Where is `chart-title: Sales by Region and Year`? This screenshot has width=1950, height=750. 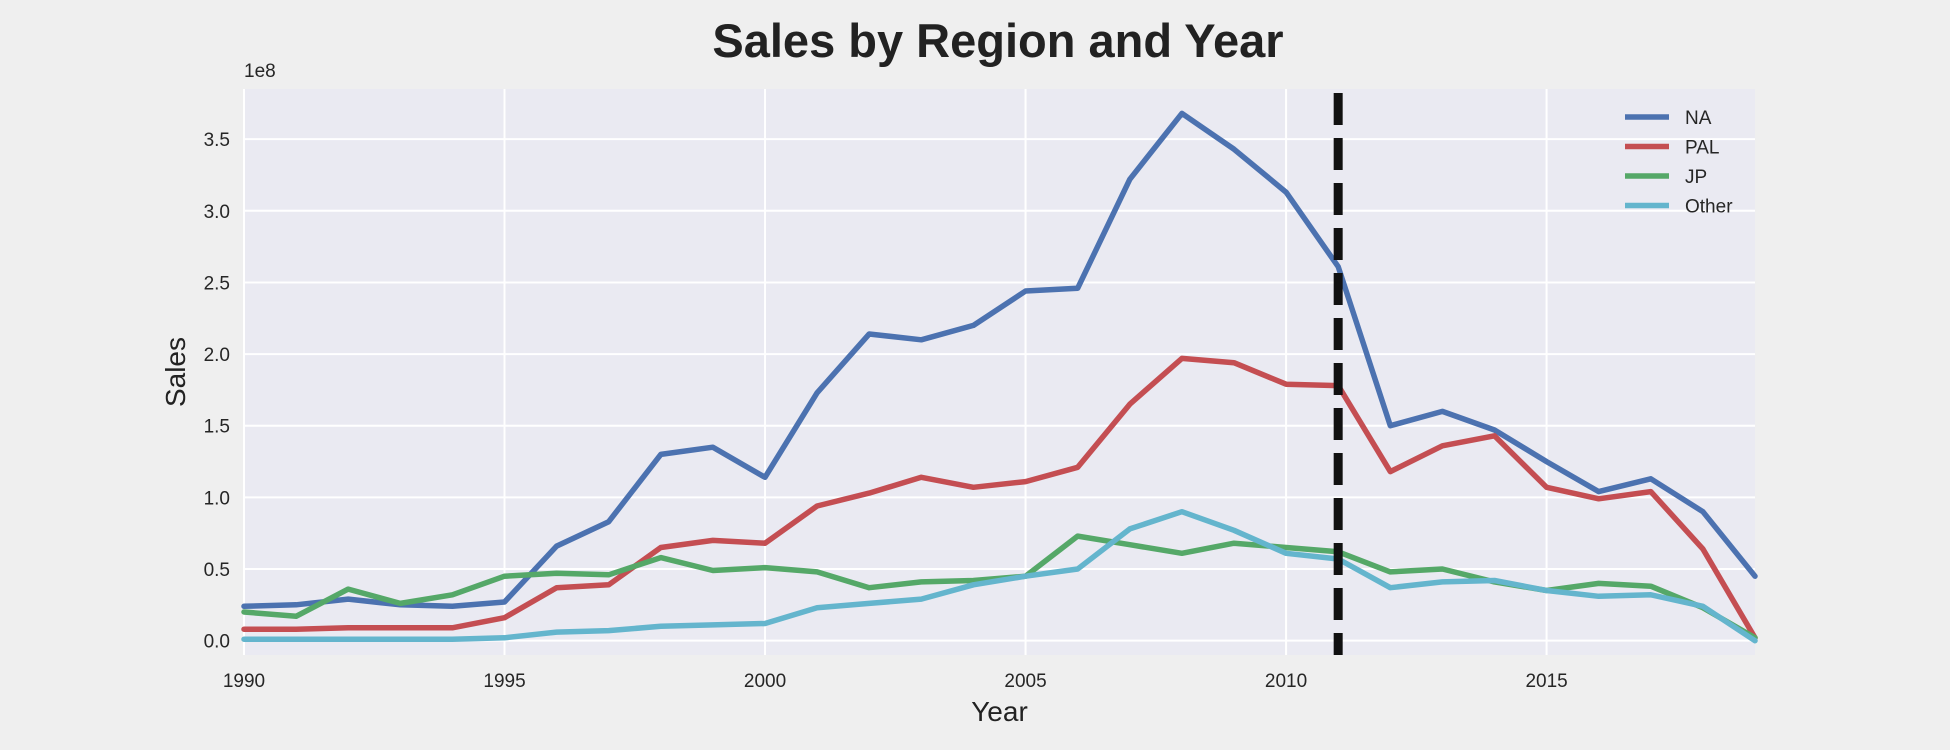 chart-title: Sales by Region and Year is located at coordinates (997, 40).